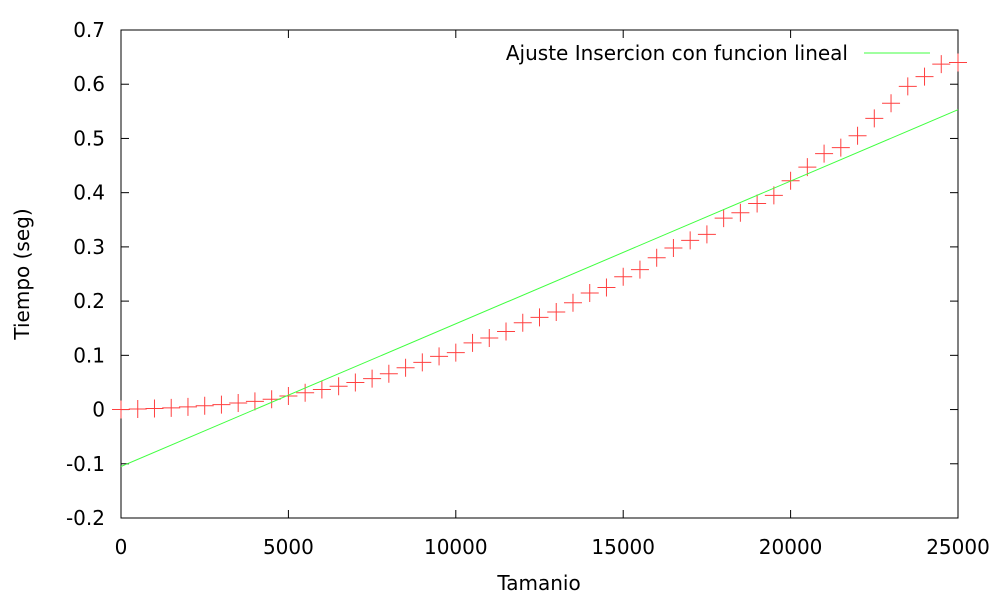 The height and width of the screenshot is (600, 1000). I want to click on y-tick-label: 0.2, so click(89, 301).